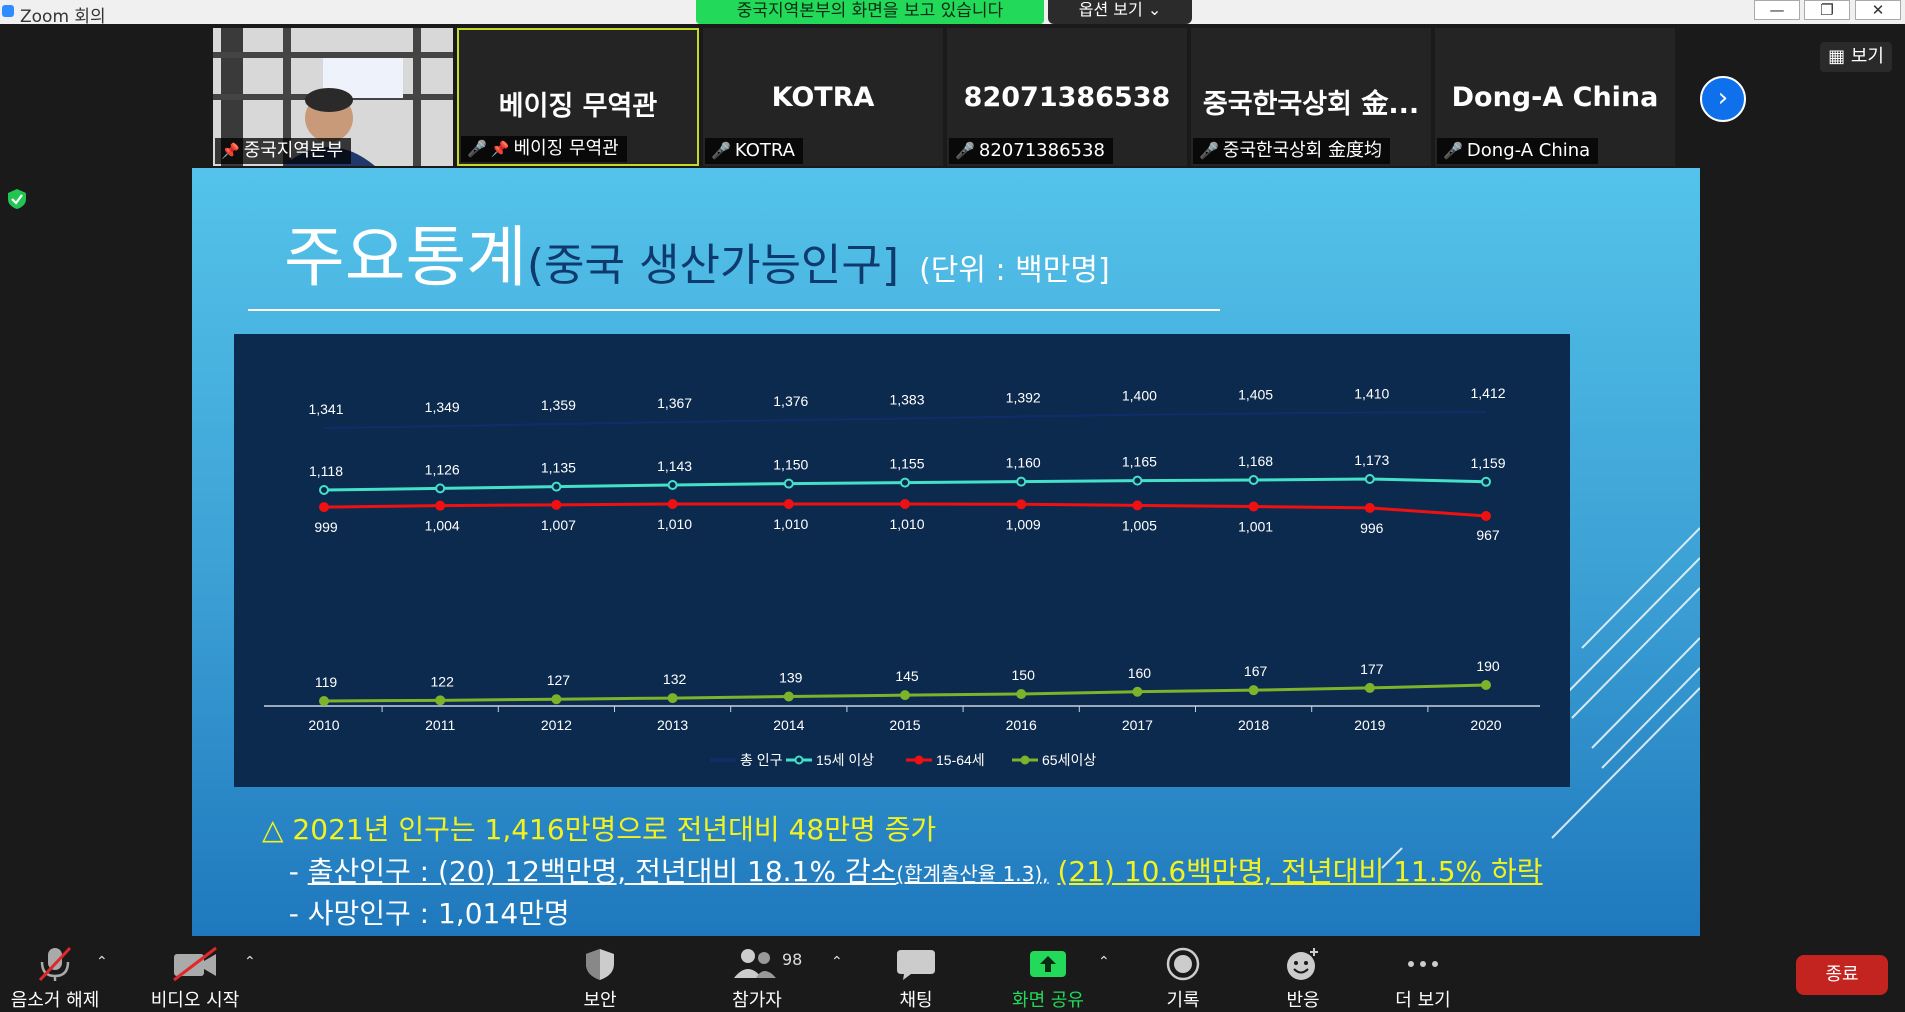 The height and width of the screenshot is (1012, 1905). I want to click on restore-button: ❐, so click(1827, 10).